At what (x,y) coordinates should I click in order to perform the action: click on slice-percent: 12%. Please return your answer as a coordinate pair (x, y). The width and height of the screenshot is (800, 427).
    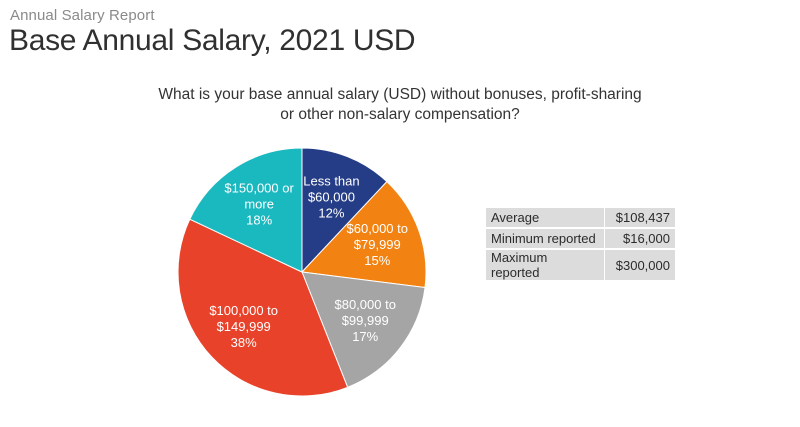
    Looking at the image, I should click on (331, 213).